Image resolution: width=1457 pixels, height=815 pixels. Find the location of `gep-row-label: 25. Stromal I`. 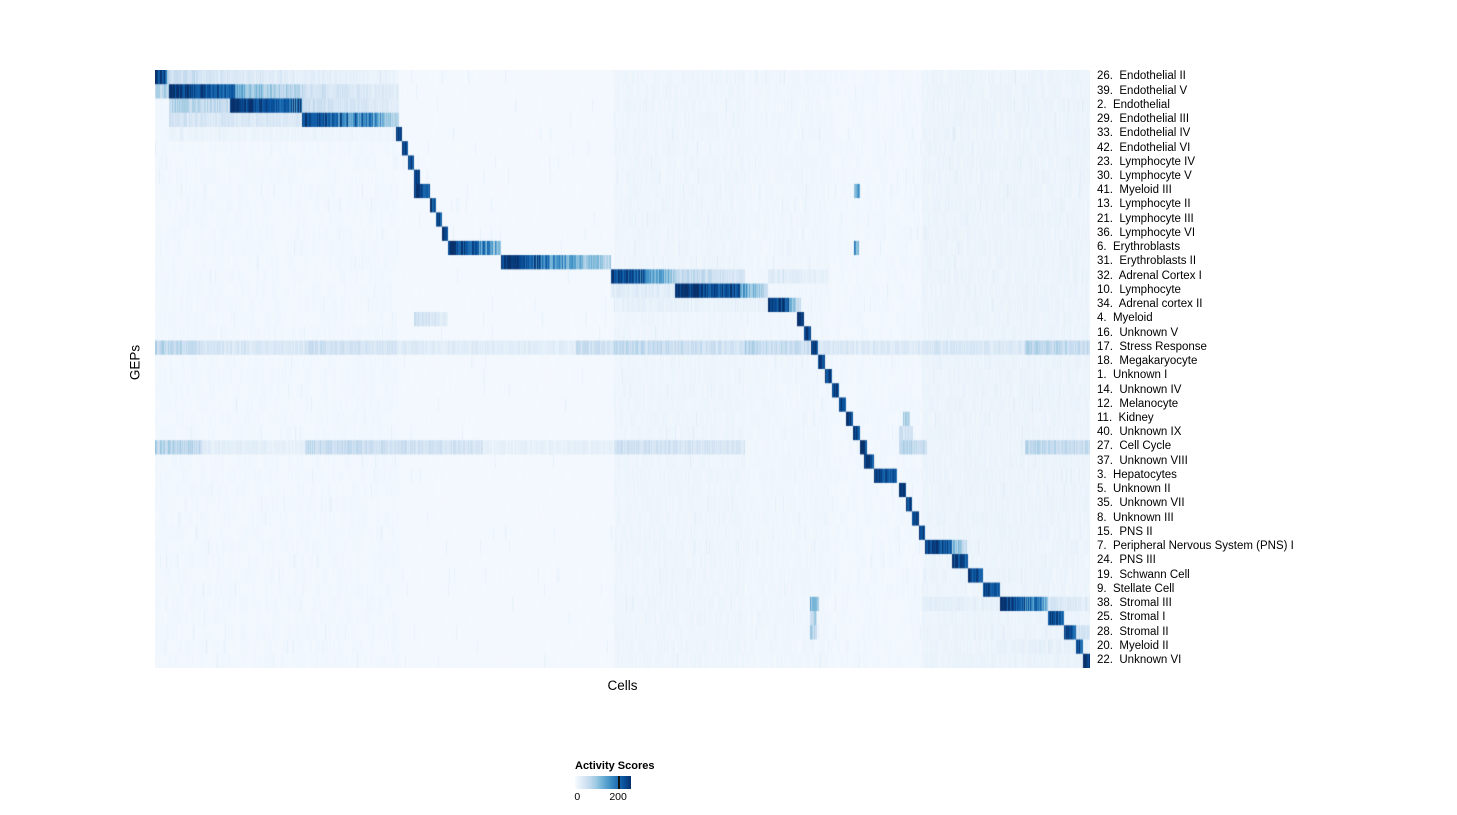

gep-row-label: 25. Stromal I is located at coordinates (1131, 617).